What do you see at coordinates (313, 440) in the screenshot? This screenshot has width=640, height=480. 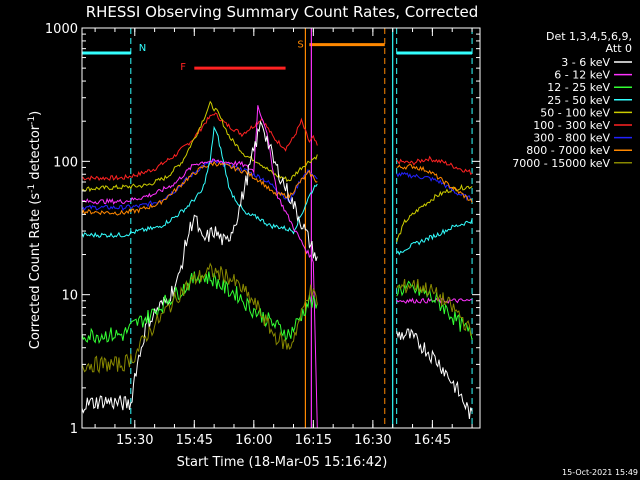 I see `x-tick-label: 16:15` at bounding box center [313, 440].